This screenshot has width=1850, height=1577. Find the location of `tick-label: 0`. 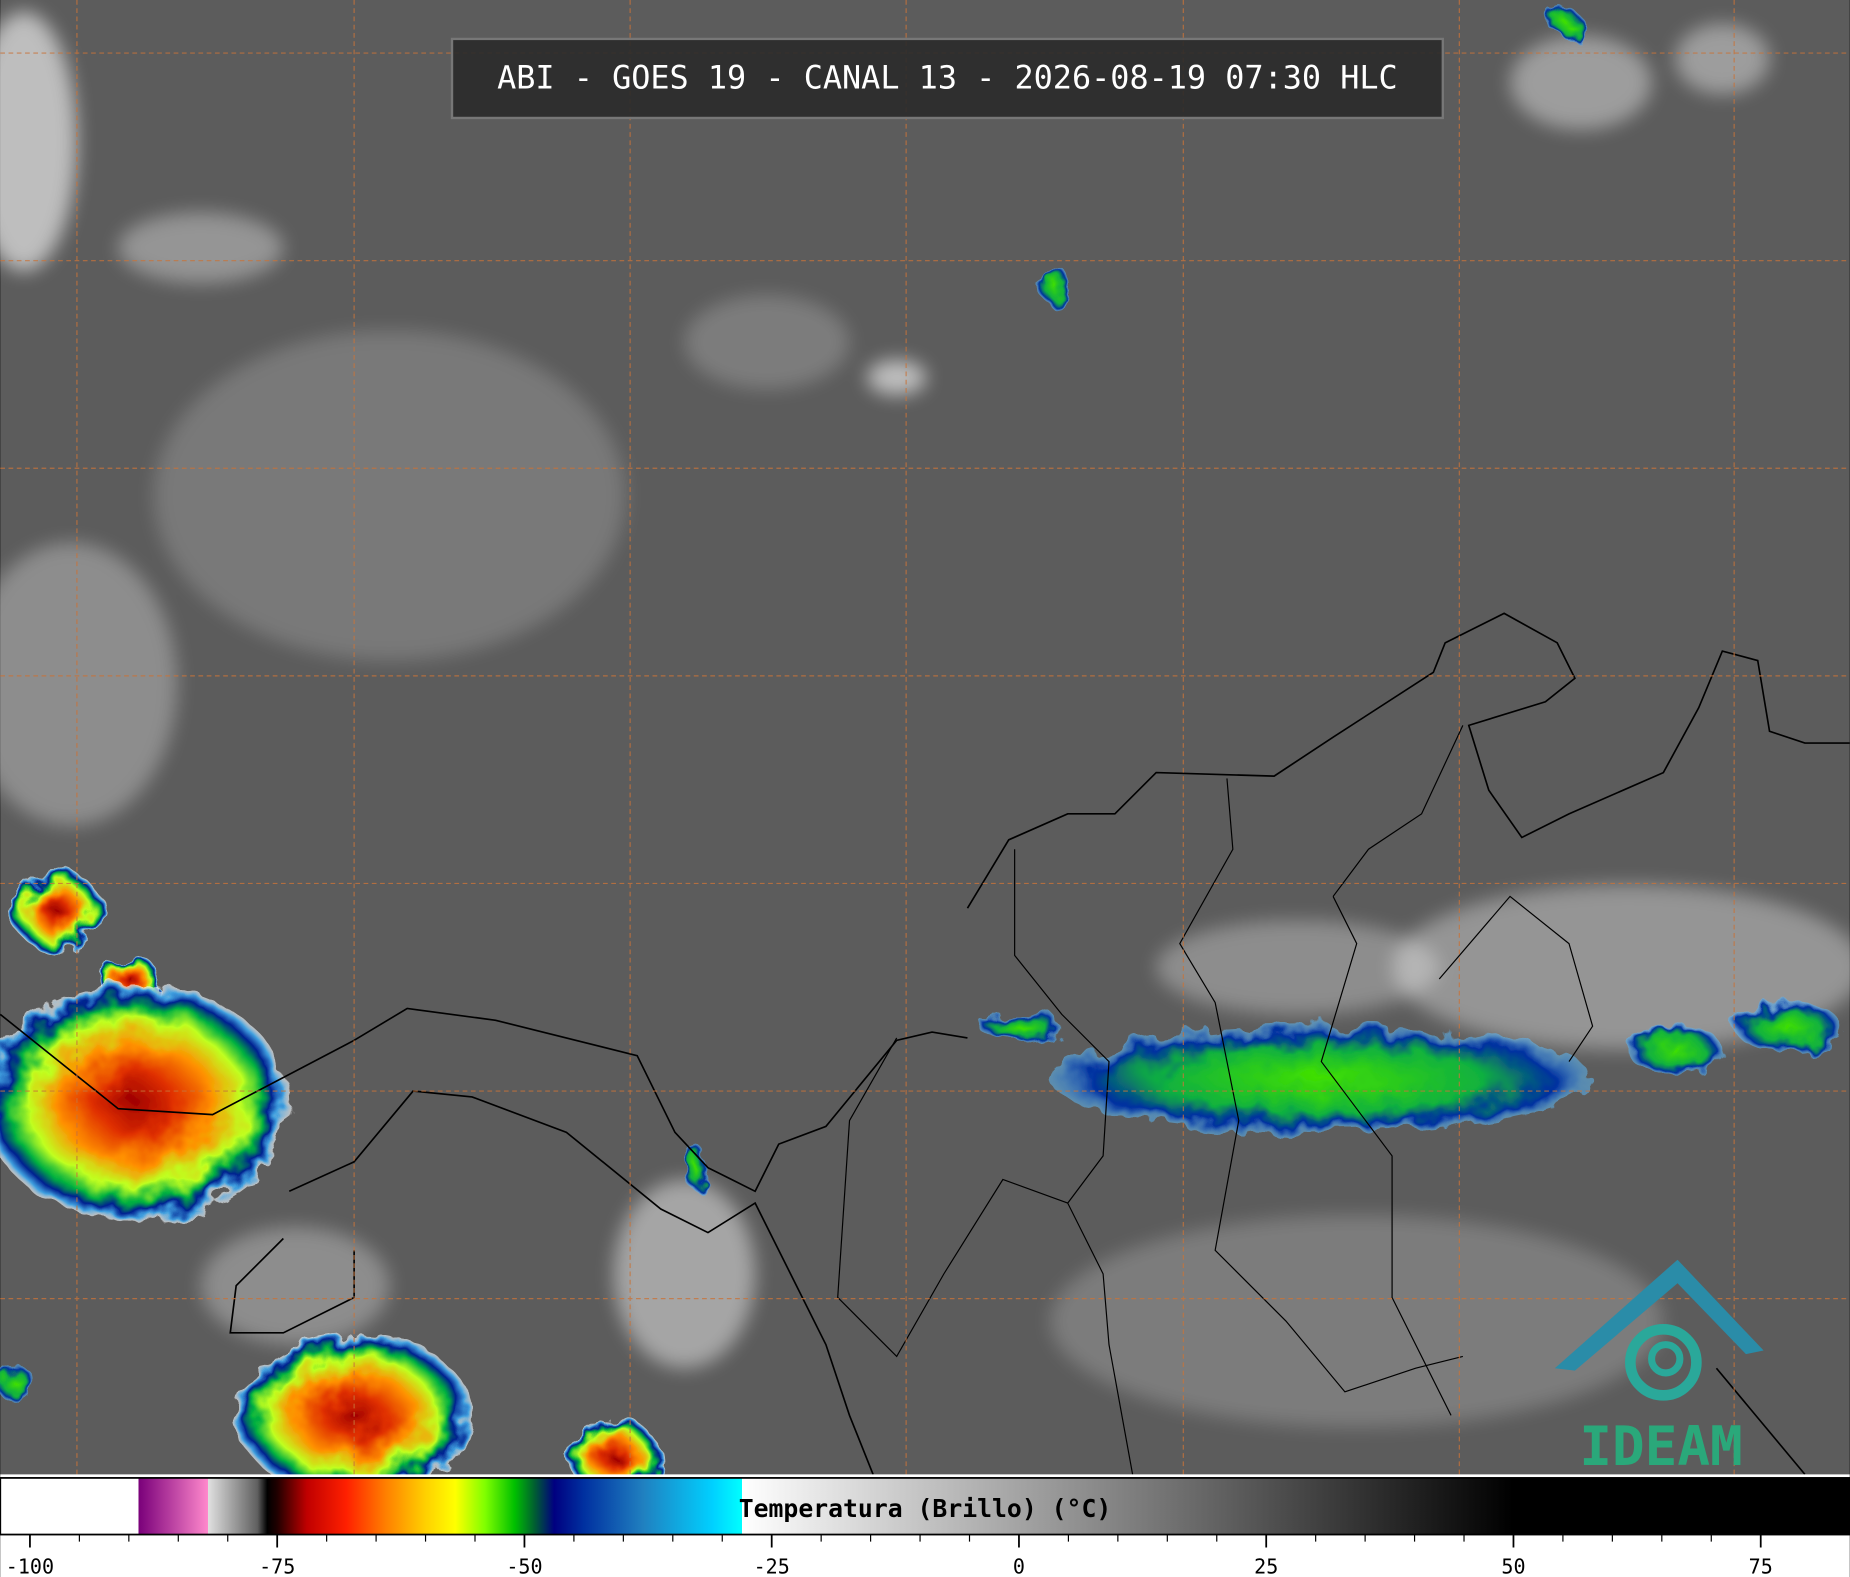

tick-label: 0 is located at coordinates (1019, 1565).